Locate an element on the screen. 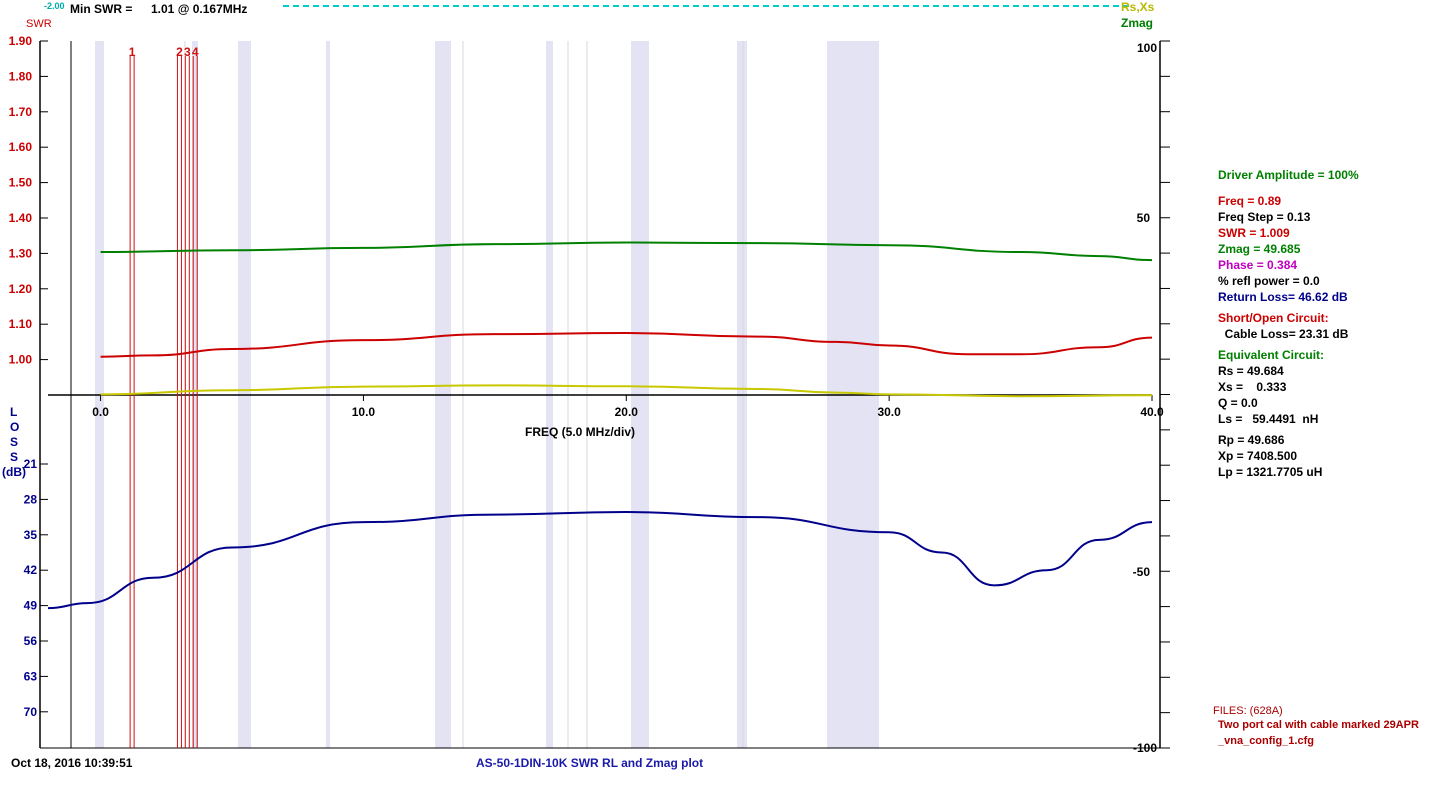 The image size is (1440, 810). loss-tick-label: 49 is located at coordinates (31, 606).